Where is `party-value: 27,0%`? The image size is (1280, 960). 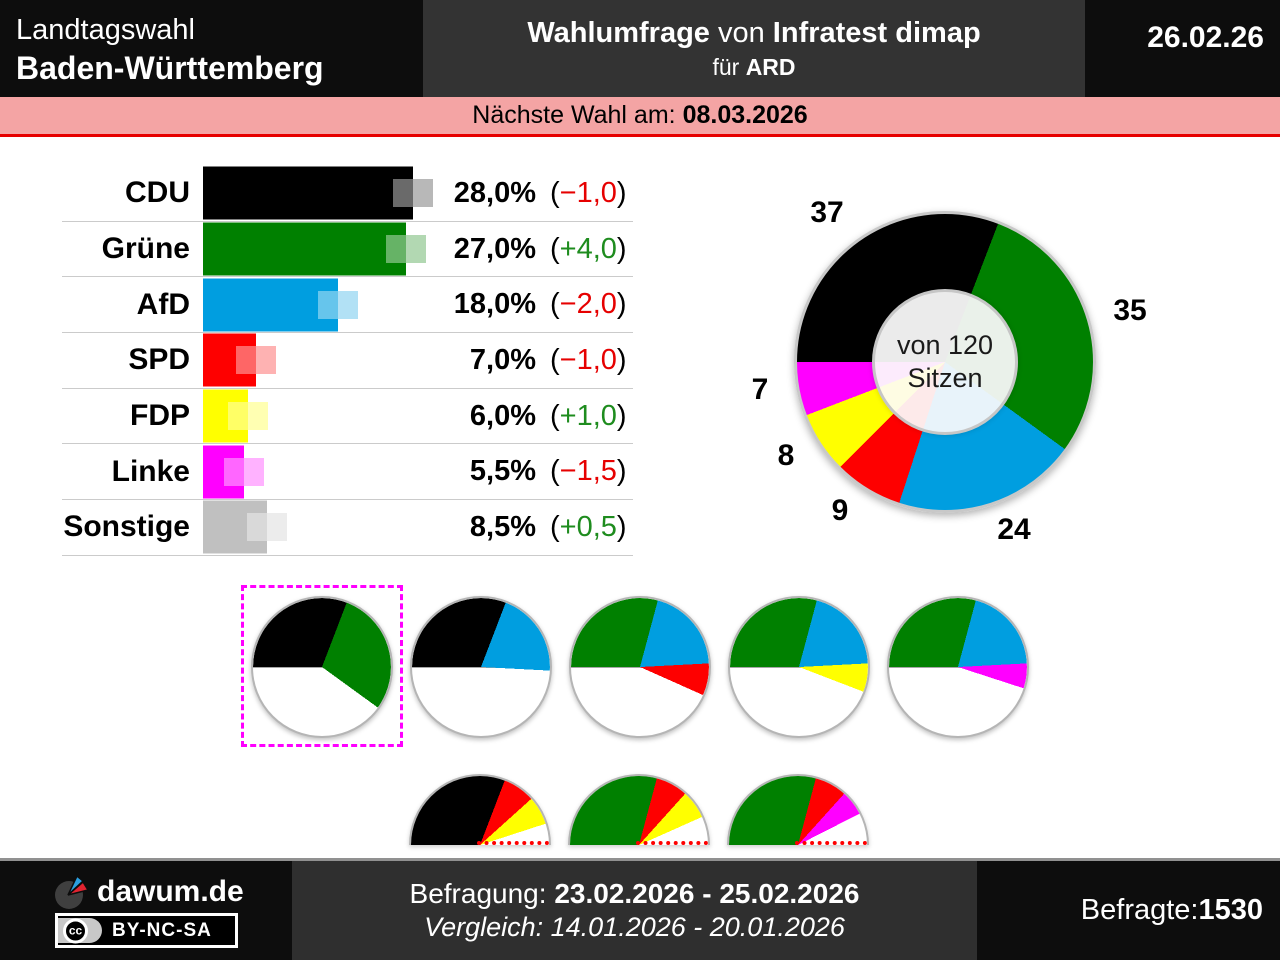 party-value: 27,0% is located at coordinates (494, 248).